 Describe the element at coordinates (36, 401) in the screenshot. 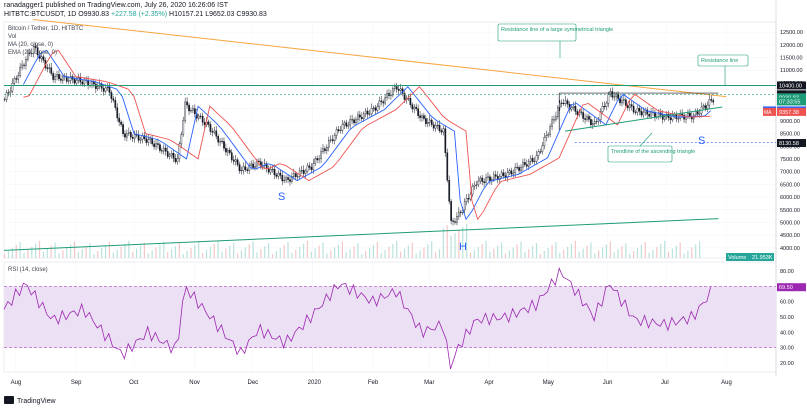

I see `footer-brand: TradingView` at that location.